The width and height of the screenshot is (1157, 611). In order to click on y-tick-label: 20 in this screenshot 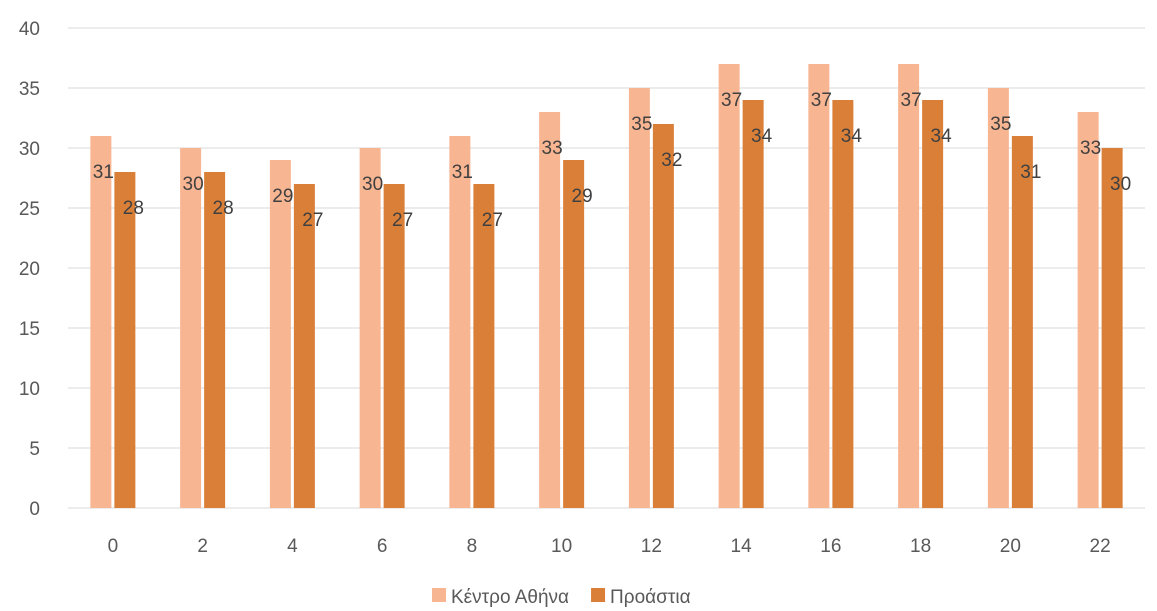, I will do `click(29, 269)`.